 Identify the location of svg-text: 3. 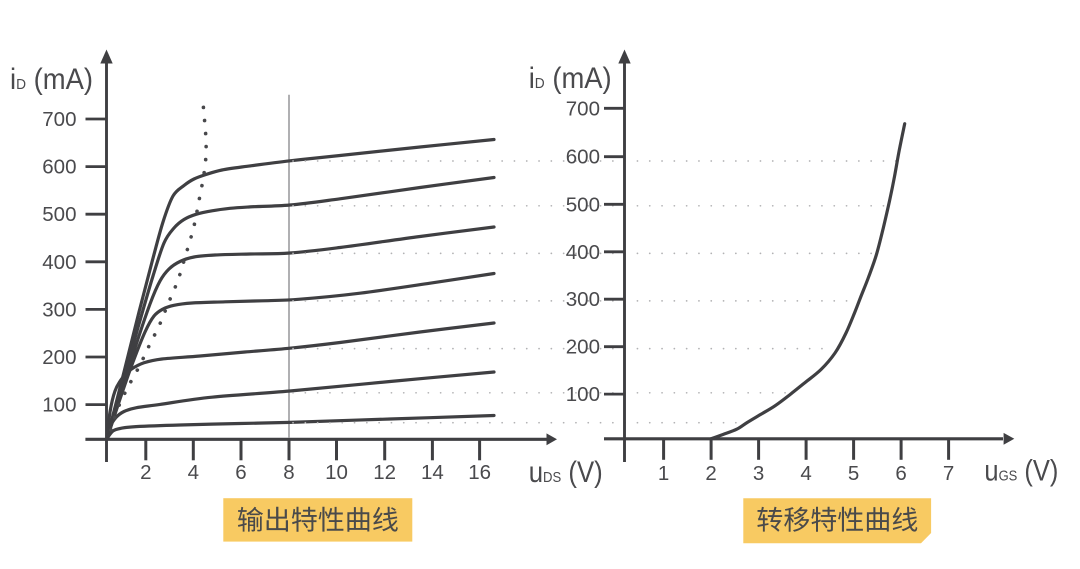
(758, 473).